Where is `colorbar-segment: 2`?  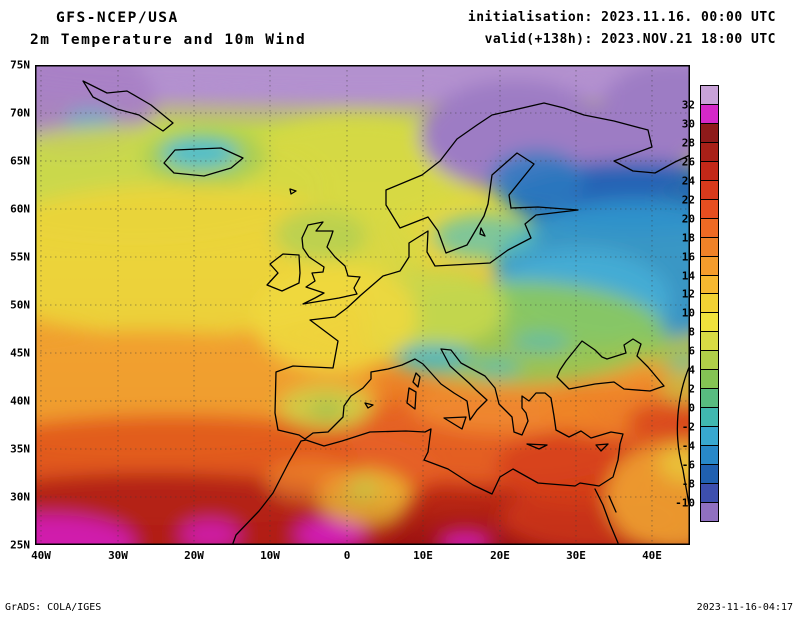
colorbar-segment: 2 is located at coordinates (703, 396).